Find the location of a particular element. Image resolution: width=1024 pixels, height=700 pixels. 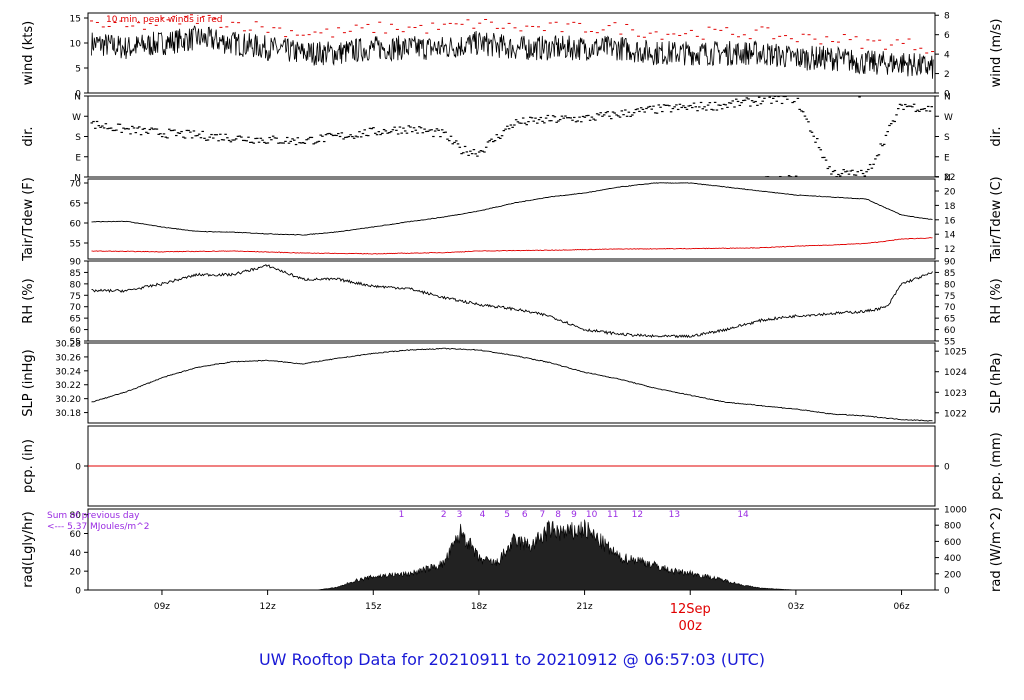

right-tick-label: 80 is located at coordinates (950, 285).